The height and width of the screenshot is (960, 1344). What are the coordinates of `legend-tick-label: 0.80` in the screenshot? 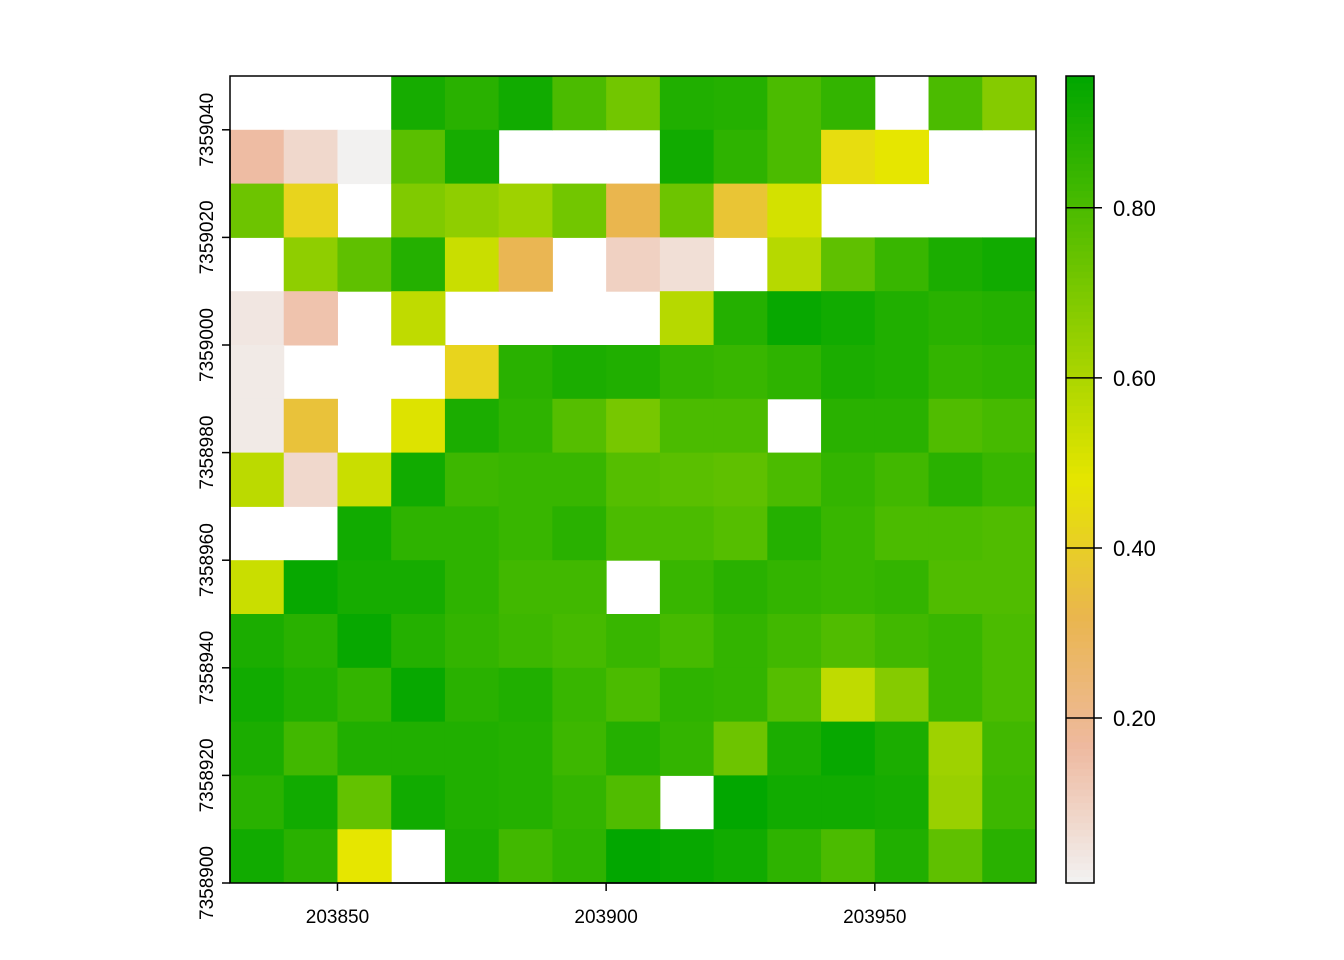 It's located at (1134, 208).